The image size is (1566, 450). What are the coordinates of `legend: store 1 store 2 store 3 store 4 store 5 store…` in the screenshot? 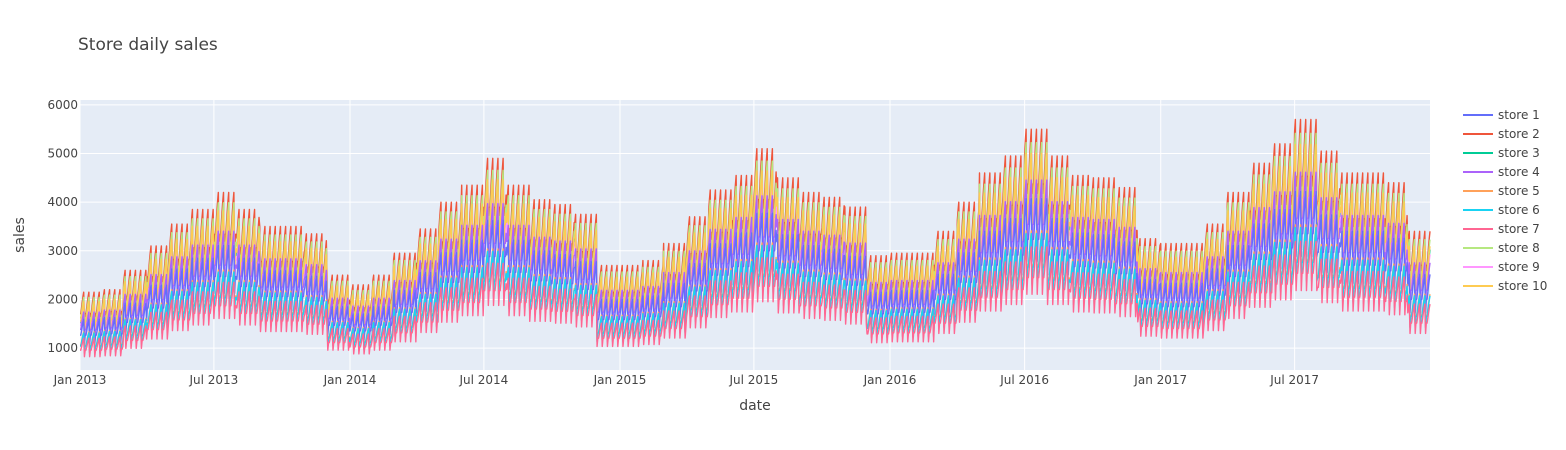 It's located at (1505, 200).